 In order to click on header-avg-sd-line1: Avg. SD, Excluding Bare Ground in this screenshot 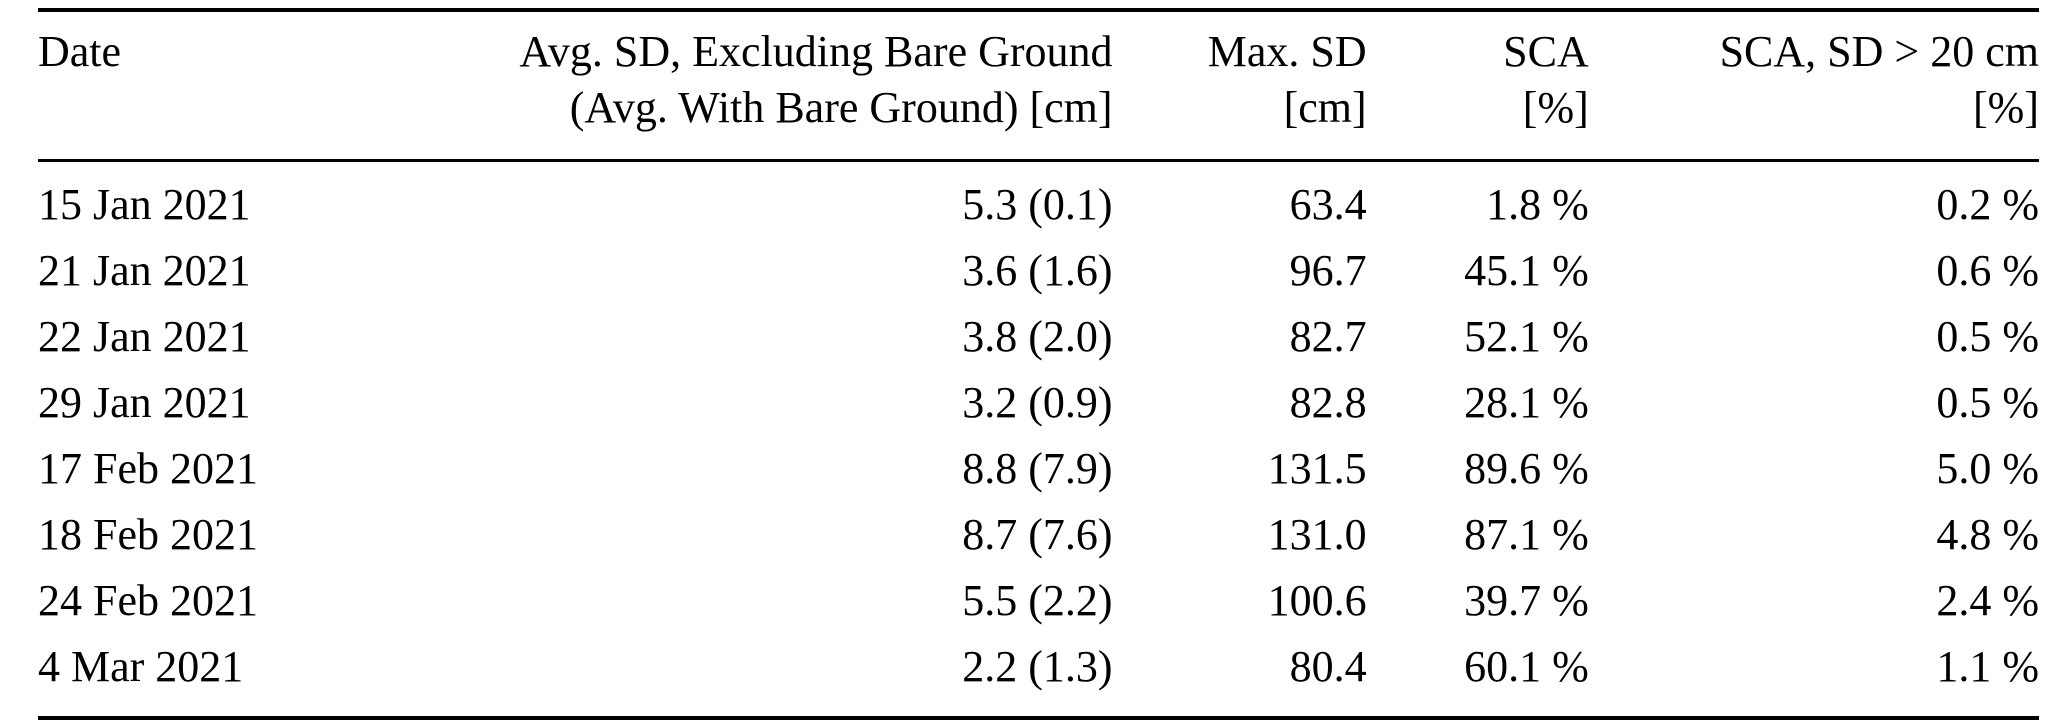, I will do `click(816, 51)`.